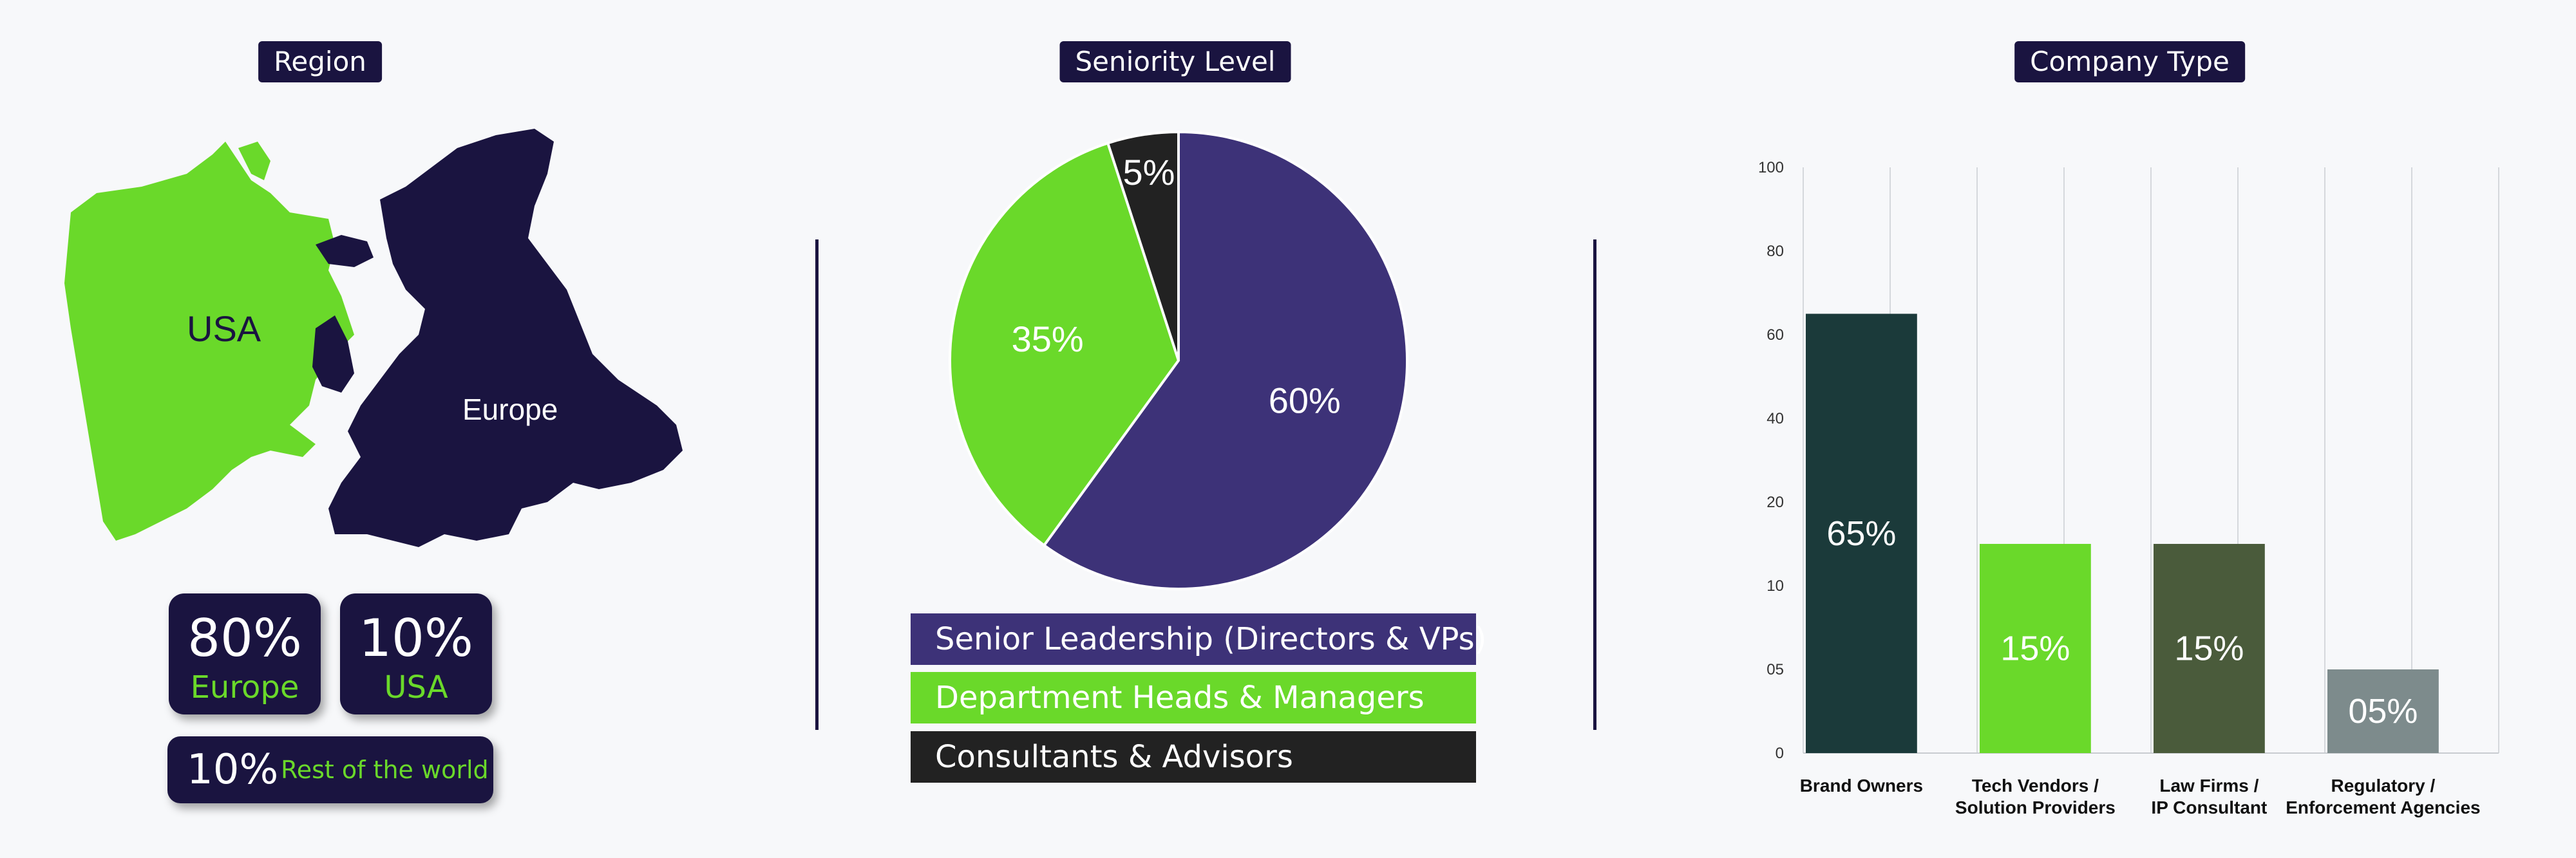 This screenshot has height=858, width=2576. I want to click on uk-map-shape, so click(333, 354).